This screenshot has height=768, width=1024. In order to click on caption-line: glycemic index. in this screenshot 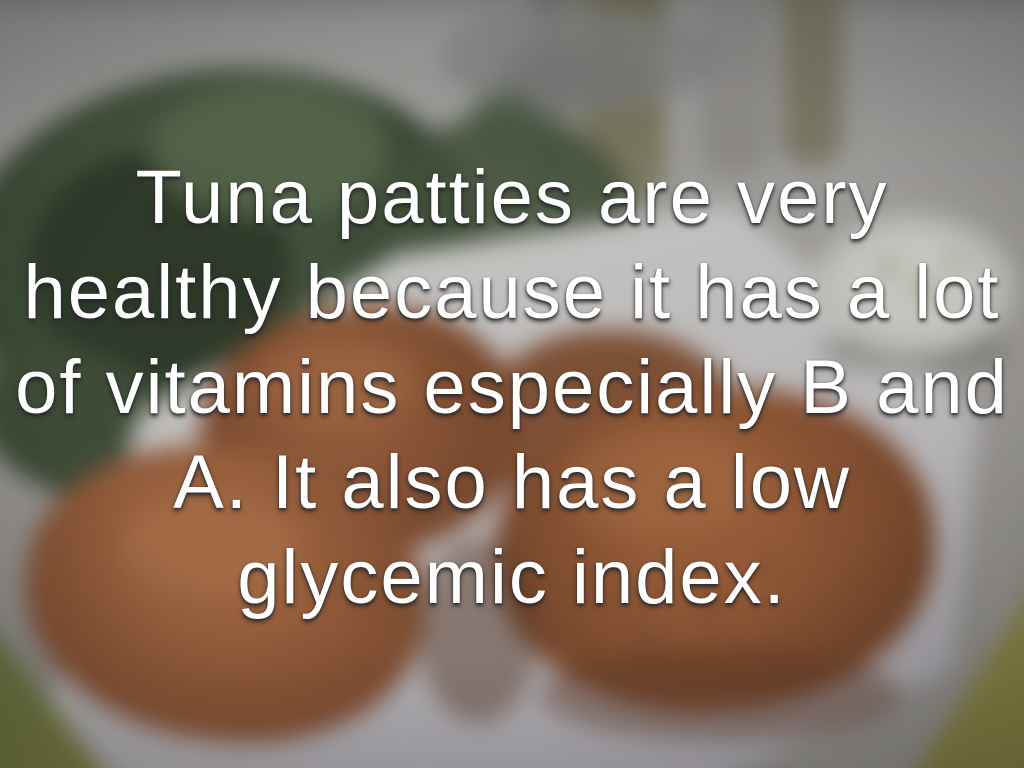, I will do `click(512, 577)`.